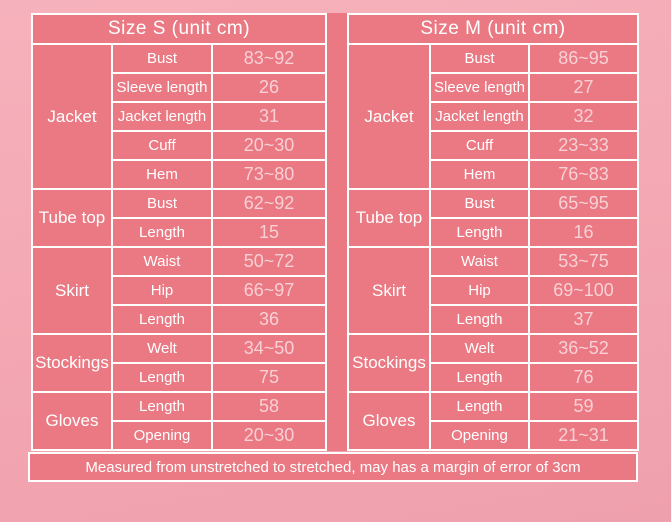 Image resolution: width=671 pixels, height=522 pixels. I want to click on size-m-table-title: Size M (unit cm), so click(493, 29).